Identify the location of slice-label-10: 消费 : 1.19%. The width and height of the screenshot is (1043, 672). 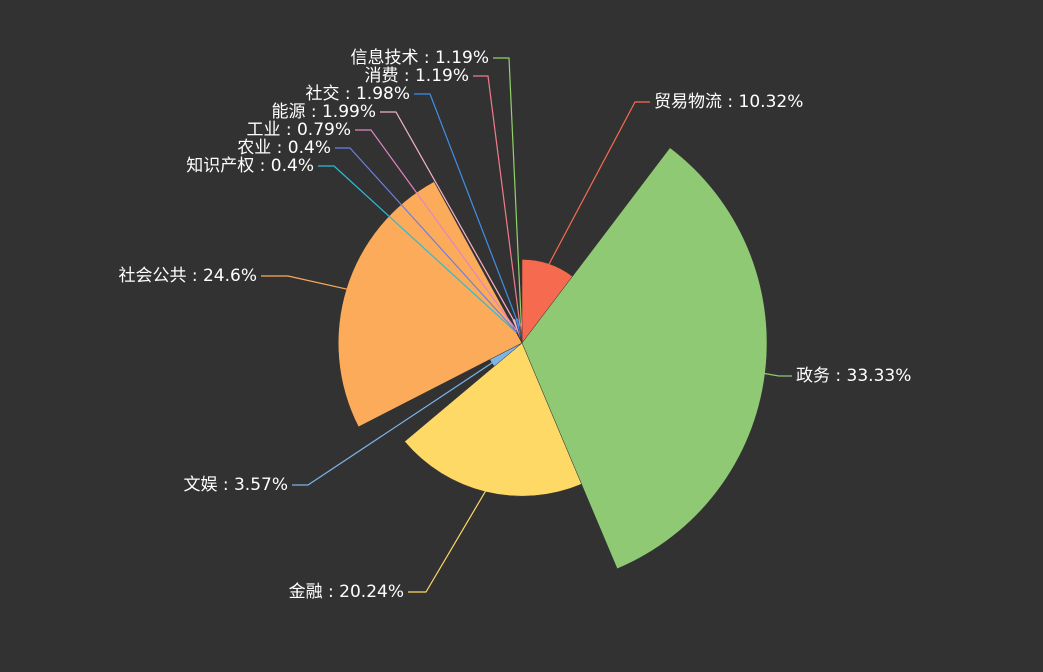
(416, 76).